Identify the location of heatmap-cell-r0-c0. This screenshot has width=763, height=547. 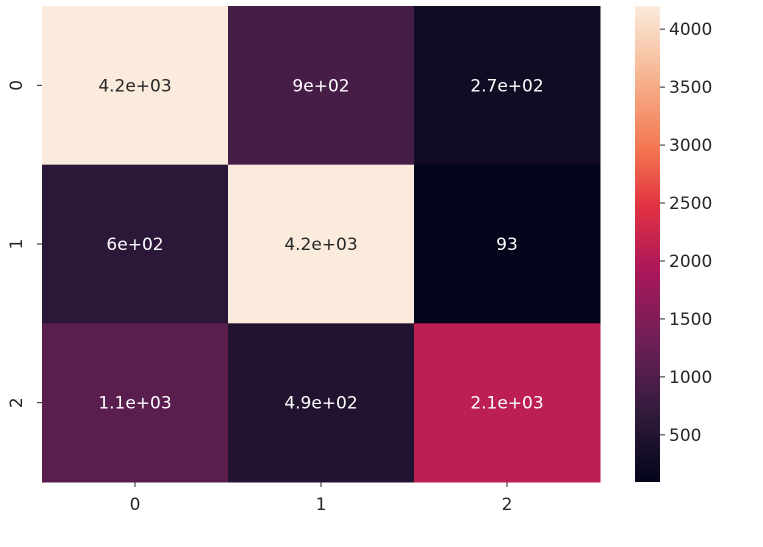
(135, 86).